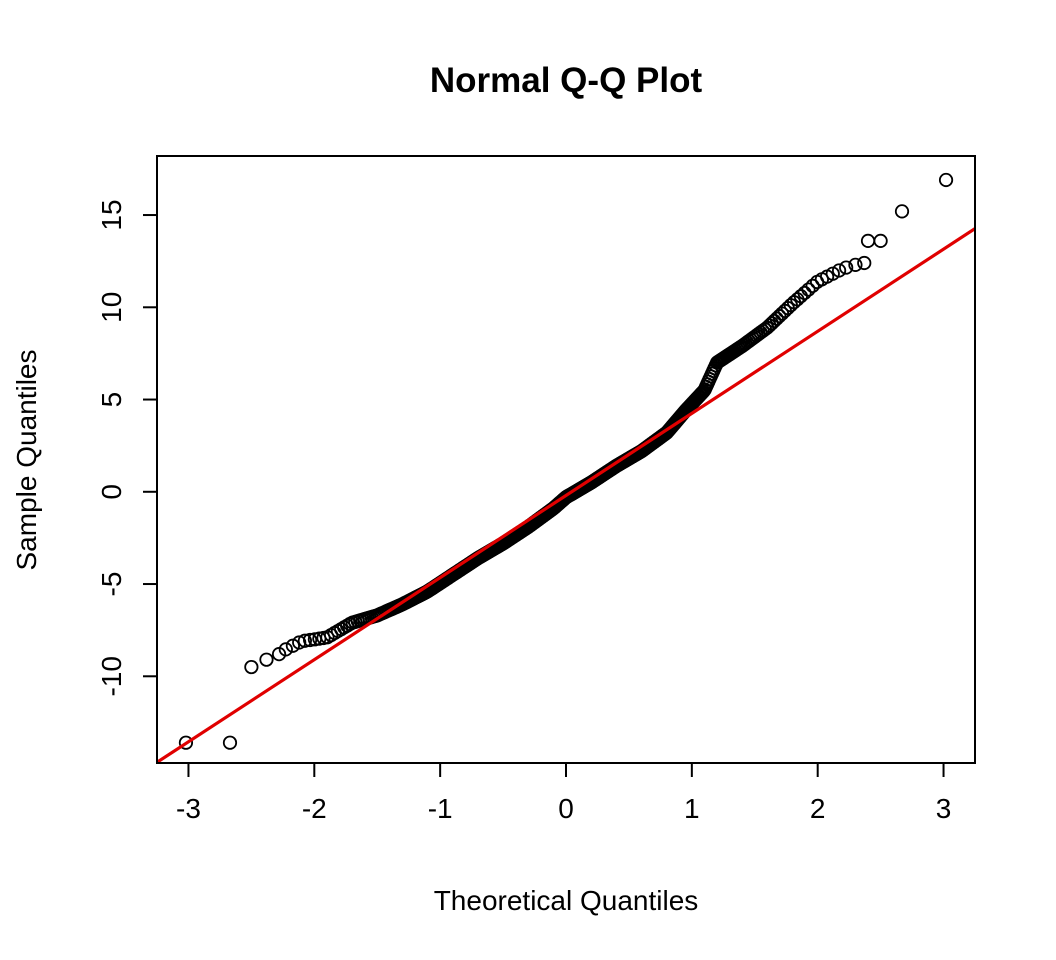 This screenshot has height=960, width=1056. What do you see at coordinates (314, 808) in the screenshot?
I see `x-tick-label: -2` at bounding box center [314, 808].